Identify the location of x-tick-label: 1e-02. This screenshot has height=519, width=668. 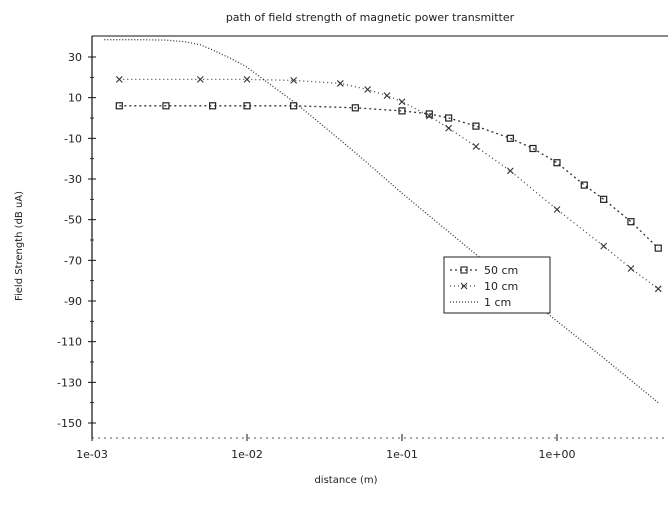
(247, 454).